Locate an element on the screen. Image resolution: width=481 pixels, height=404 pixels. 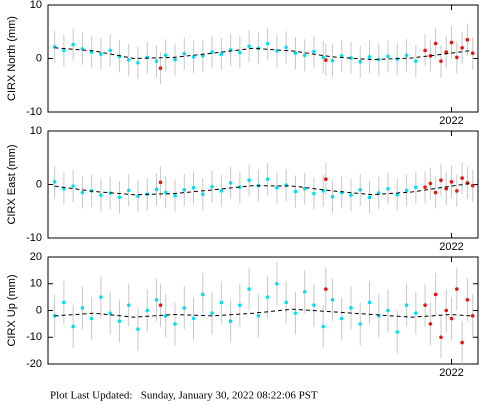
y-axis-label: CIRX North (mm) is located at coordinates (12, 58).